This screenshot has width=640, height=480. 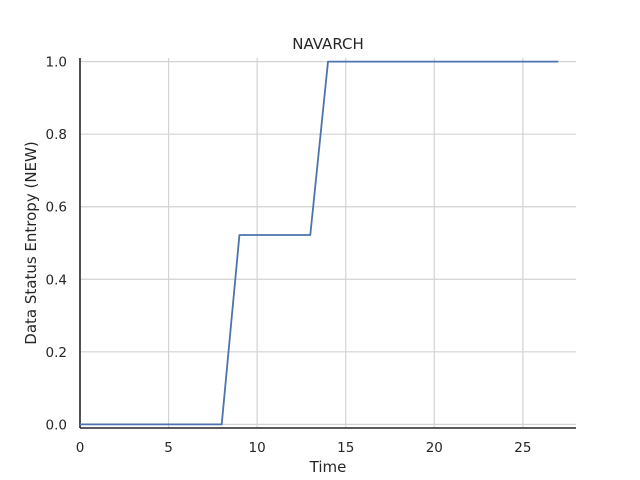 I want to click on chart-title: NAVARCH, so click(x=328, y=44).